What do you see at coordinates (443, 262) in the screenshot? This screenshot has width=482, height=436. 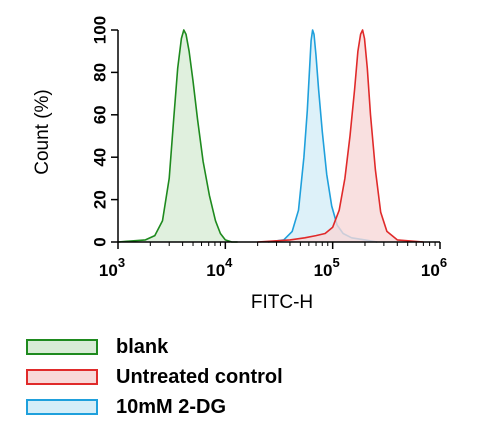 I see `x-tick-exponent: 6` at bounding box center [443, 262].